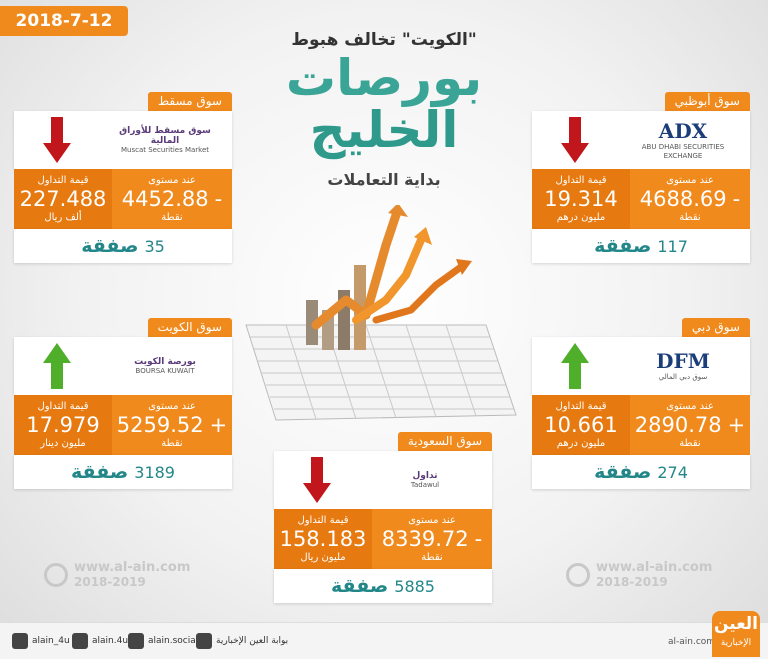 This screenshot has height=659, width=768. What do you see at coordinates (672, 246) in the screenshot?
I see `deals-count: 117` at bounding box center [672, 246].